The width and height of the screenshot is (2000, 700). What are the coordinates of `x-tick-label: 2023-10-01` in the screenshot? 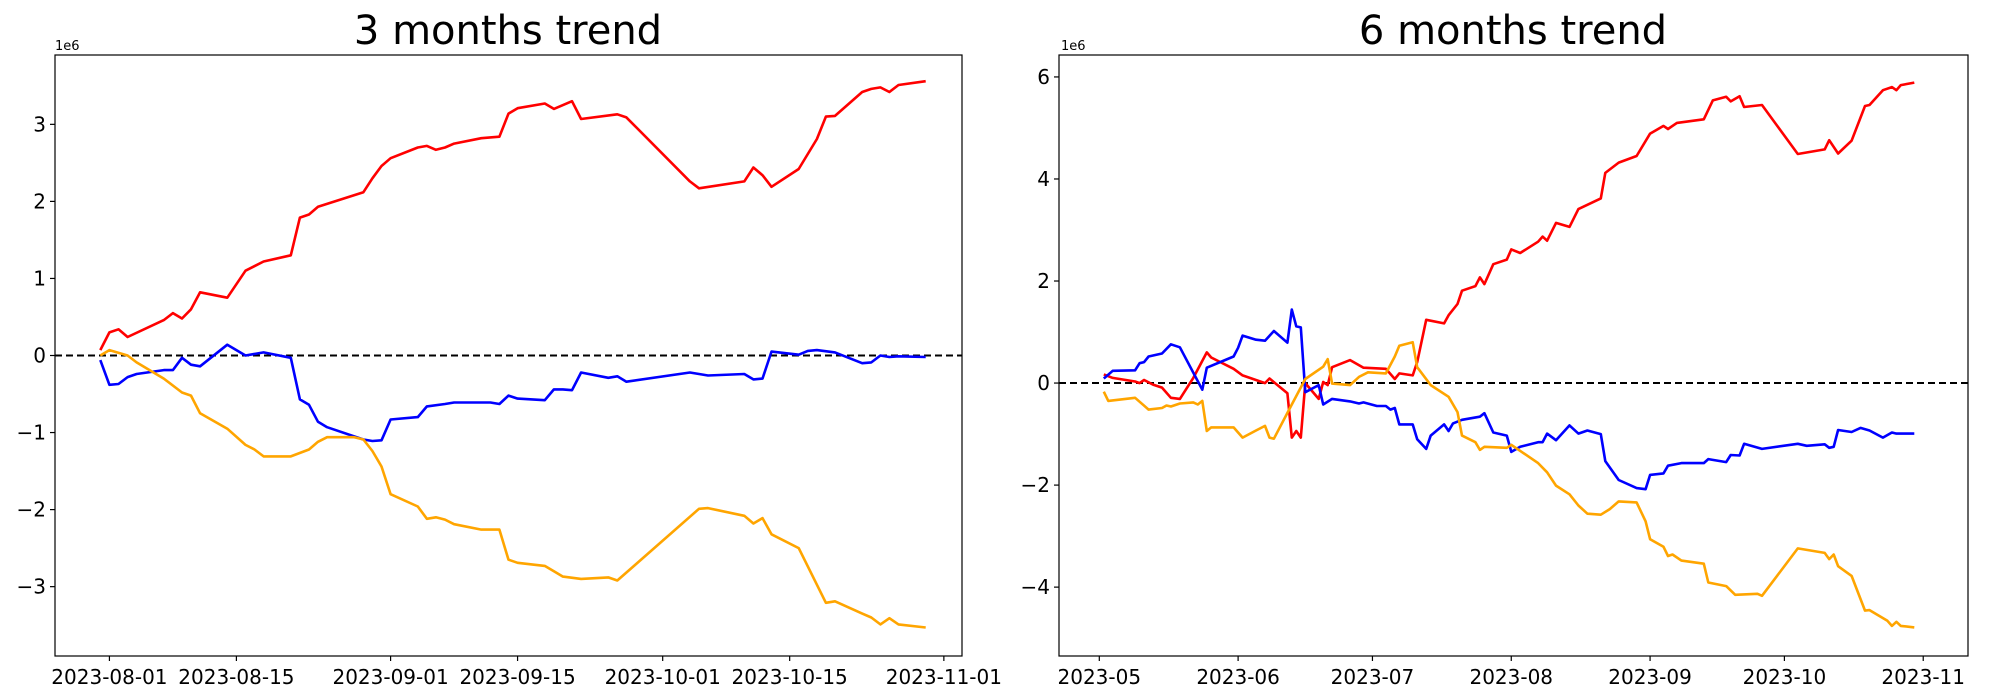 It's located at (663, 677).